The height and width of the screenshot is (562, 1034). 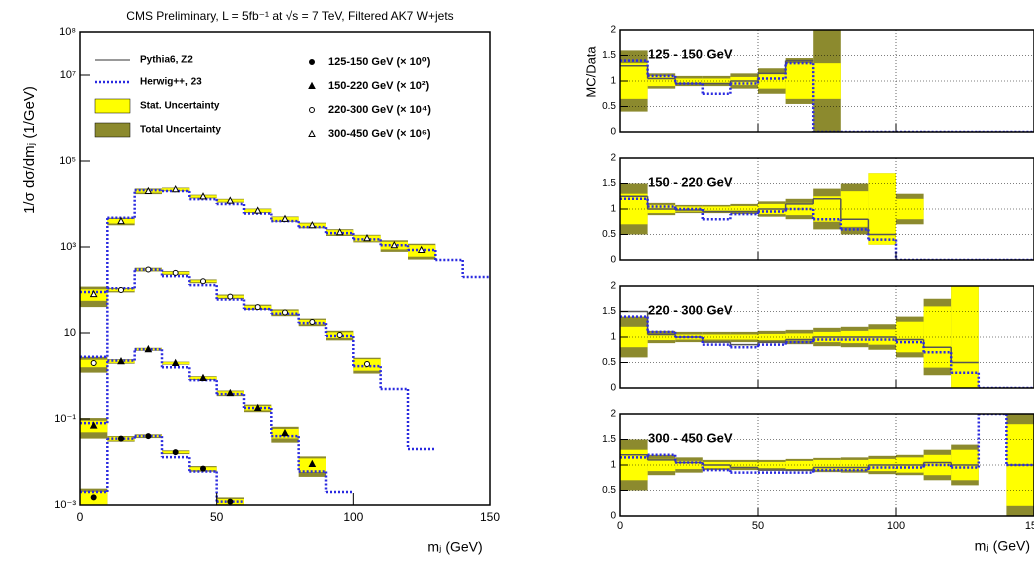 What do you see at coordinates (166, 60) in the screenshot?
I see `legend-label: Pythia6, Z2` at bounding box center [166, 60].